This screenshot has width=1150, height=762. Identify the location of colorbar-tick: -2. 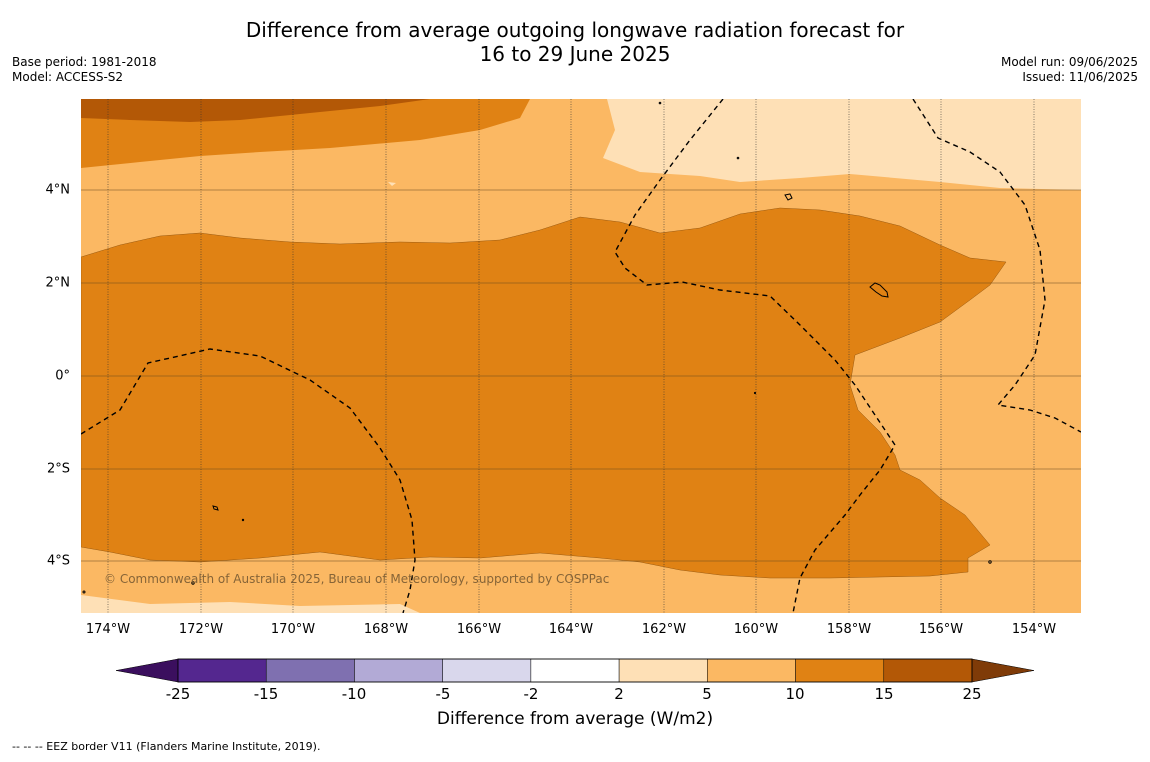
(531, 694).